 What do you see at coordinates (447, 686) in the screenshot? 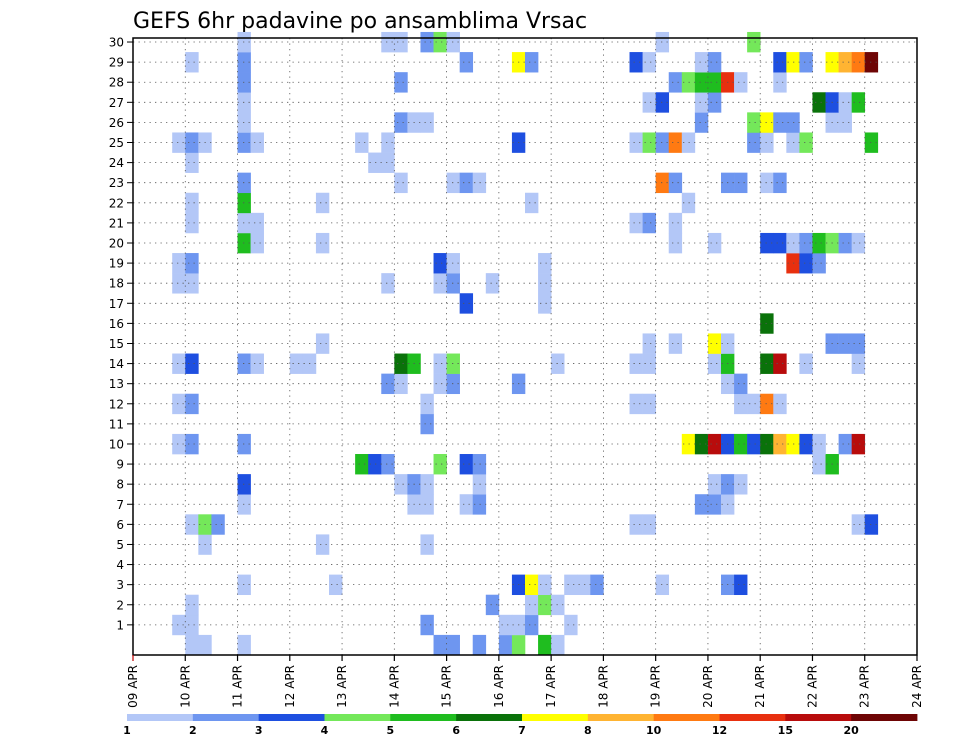
I see `x-tick-label: 15 APR` at bounding box center [447, 686].